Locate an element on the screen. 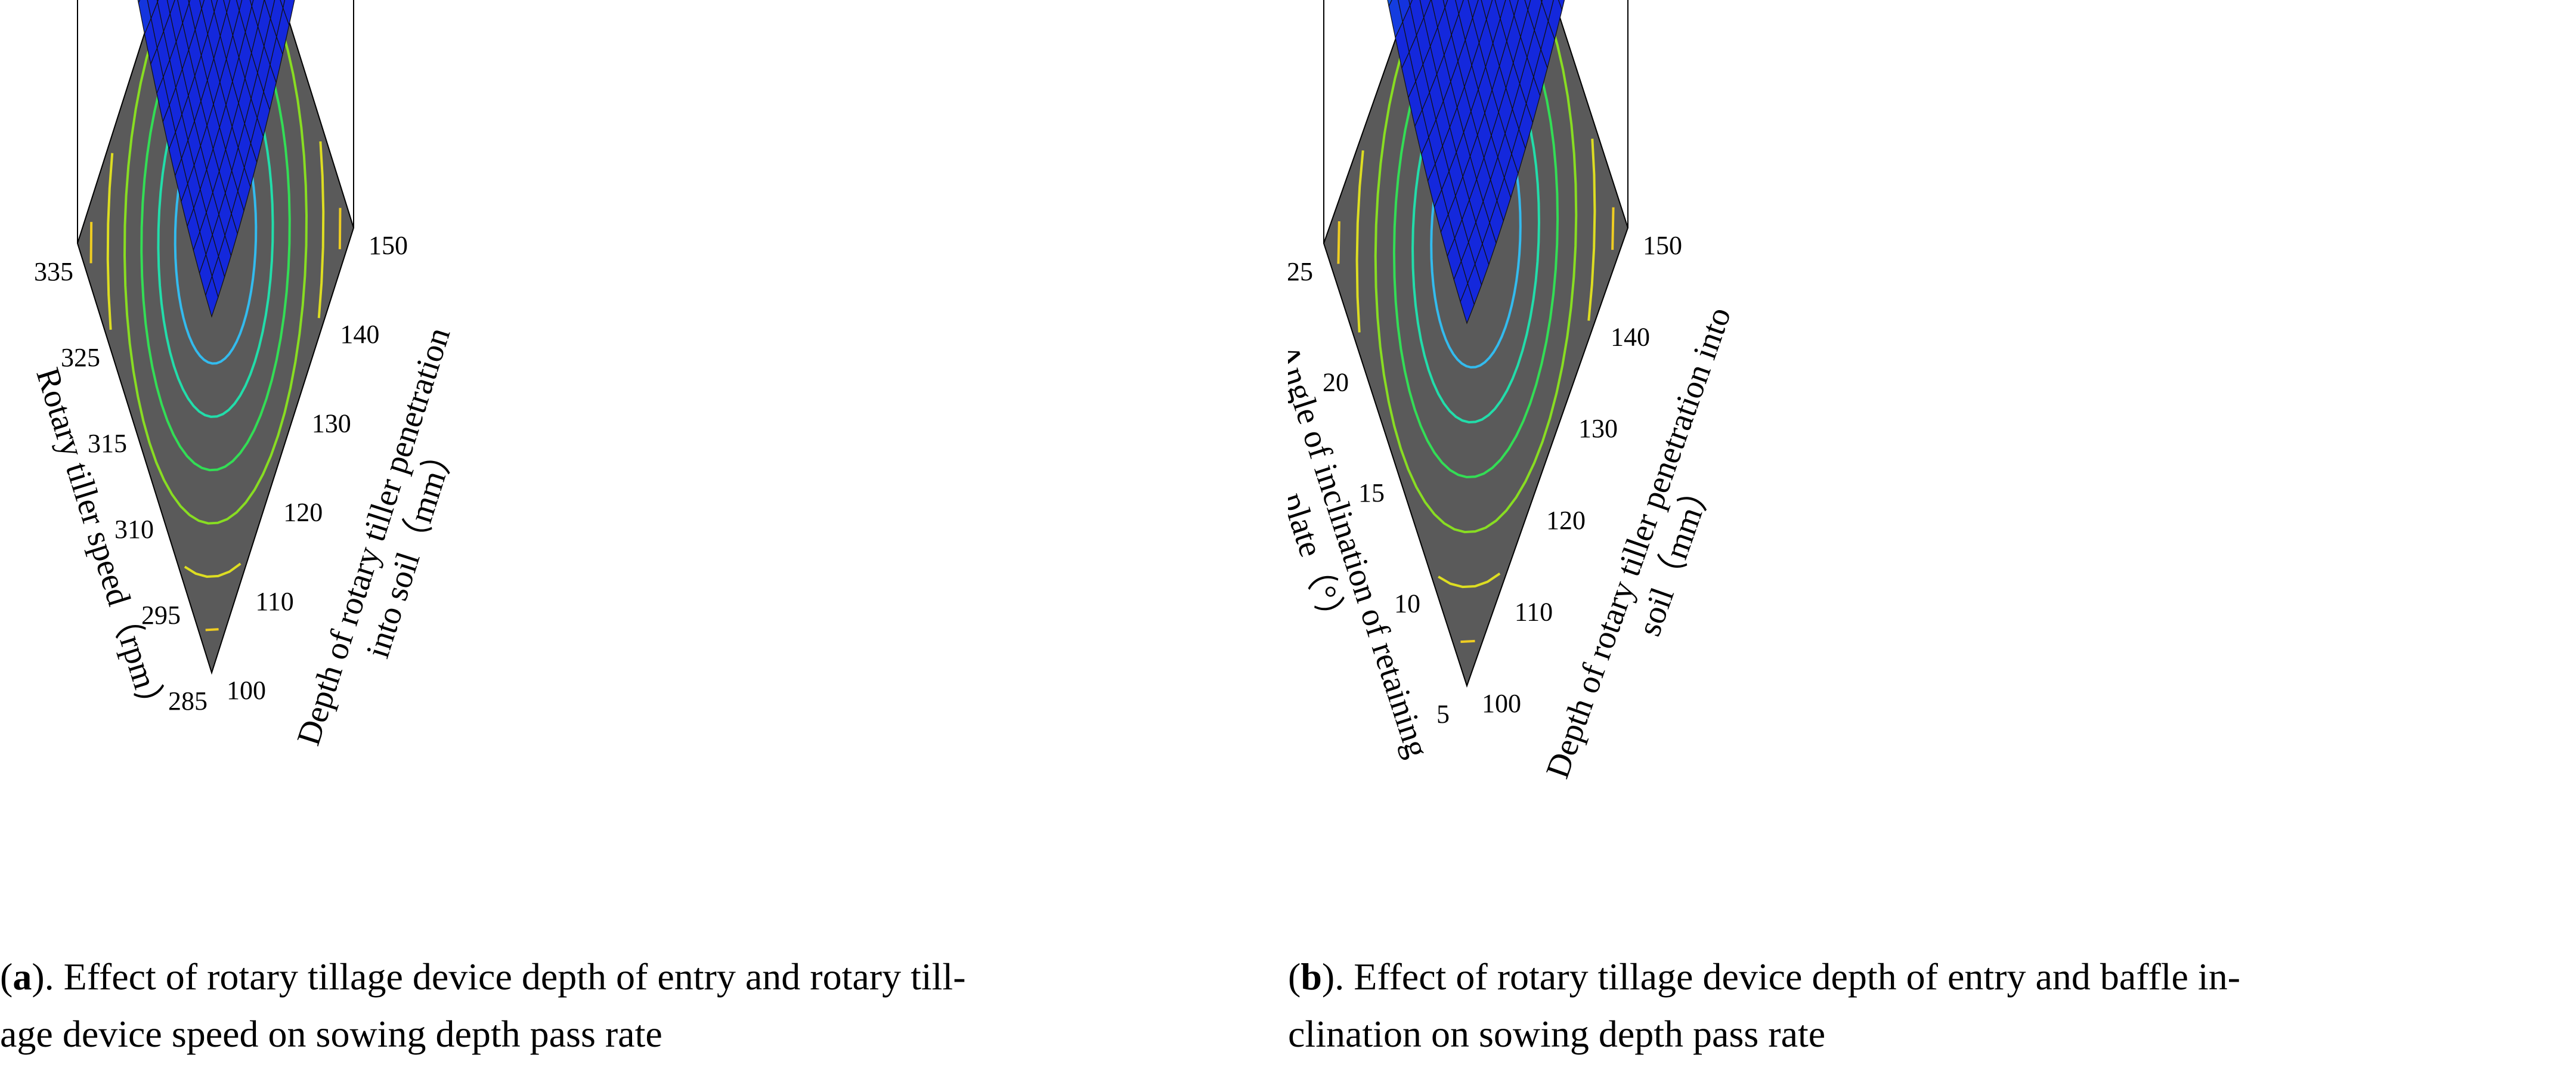 Image resolution: width=2576 pixels, height=1089 pixels. x-tick-label: 315 is located at coordinates (108, 443).